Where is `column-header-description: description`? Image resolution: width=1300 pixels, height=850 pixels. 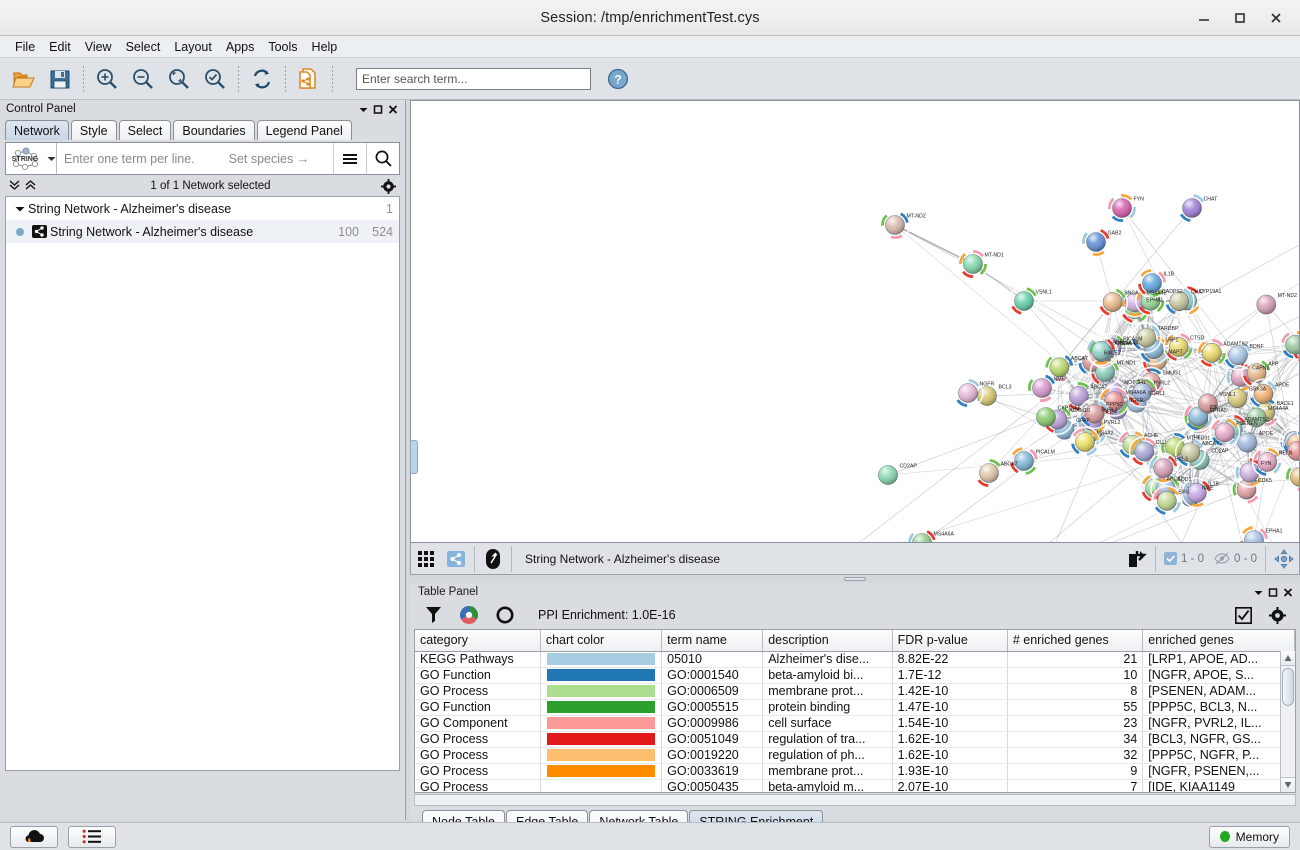
column-header-description: description is located at coordinates (827, 641).